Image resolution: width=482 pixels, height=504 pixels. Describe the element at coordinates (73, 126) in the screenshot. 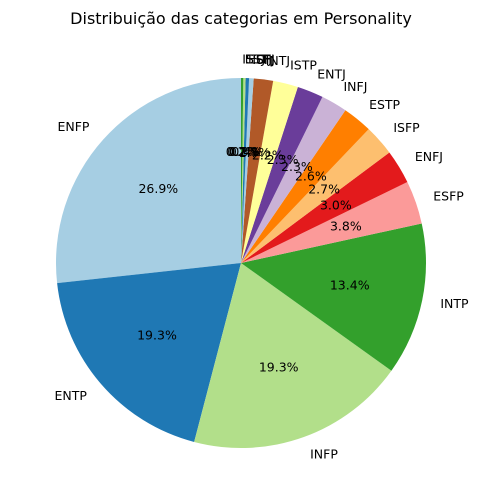

I see `label-enfp: ENFP` at that location.